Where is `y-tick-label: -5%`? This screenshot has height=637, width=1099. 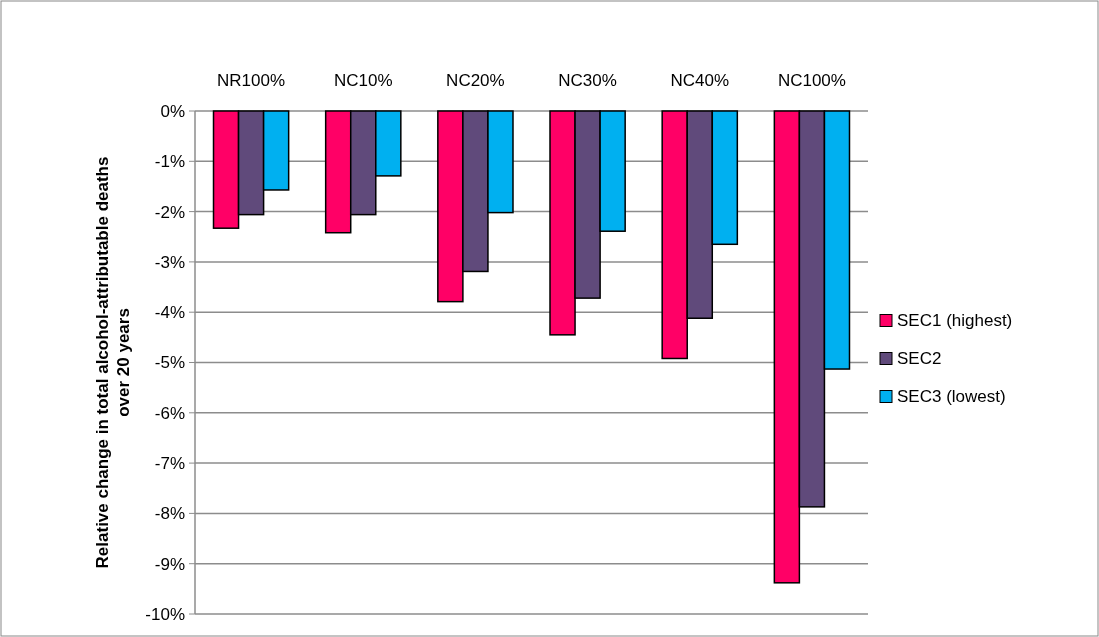
y-tick-label: -5% is located at coordinates (169, 363).